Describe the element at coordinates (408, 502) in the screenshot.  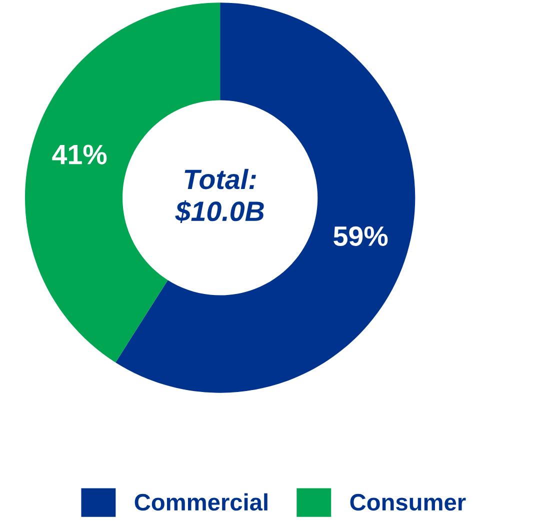
I see `legend-label: Consumer` at that location.